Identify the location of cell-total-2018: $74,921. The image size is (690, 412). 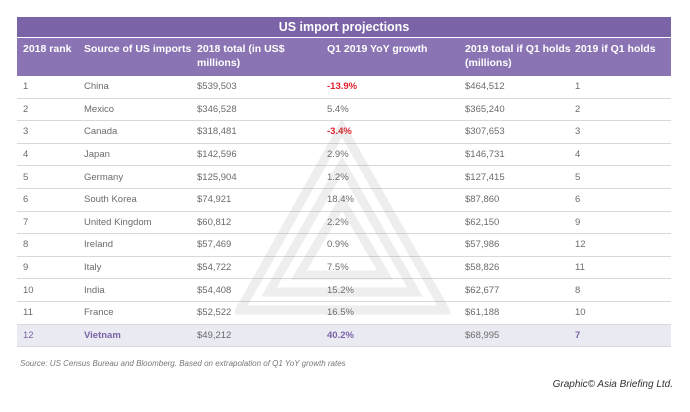
(214, 200).